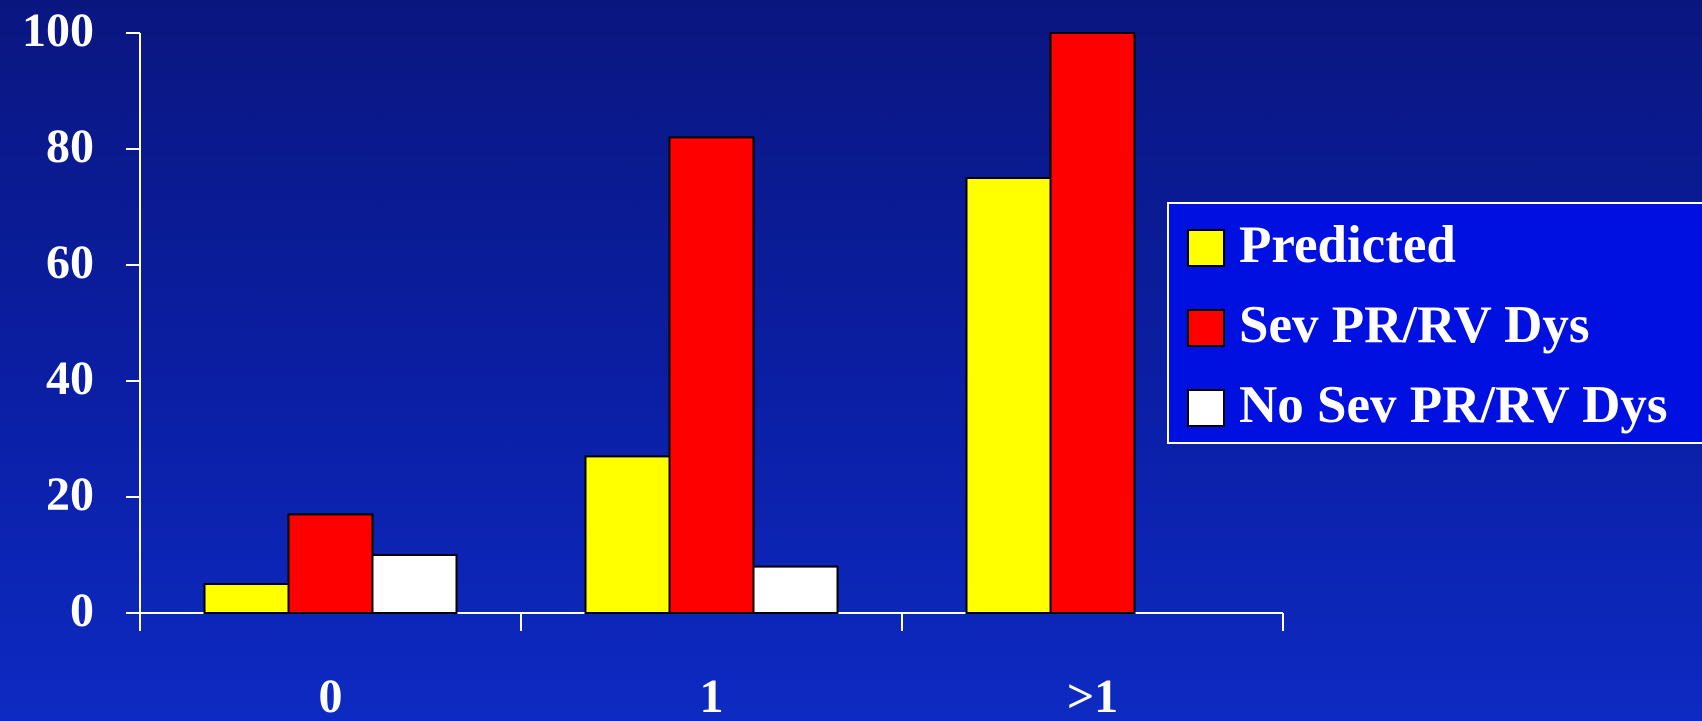  I want to click on legend-box, so click(1434, 323).